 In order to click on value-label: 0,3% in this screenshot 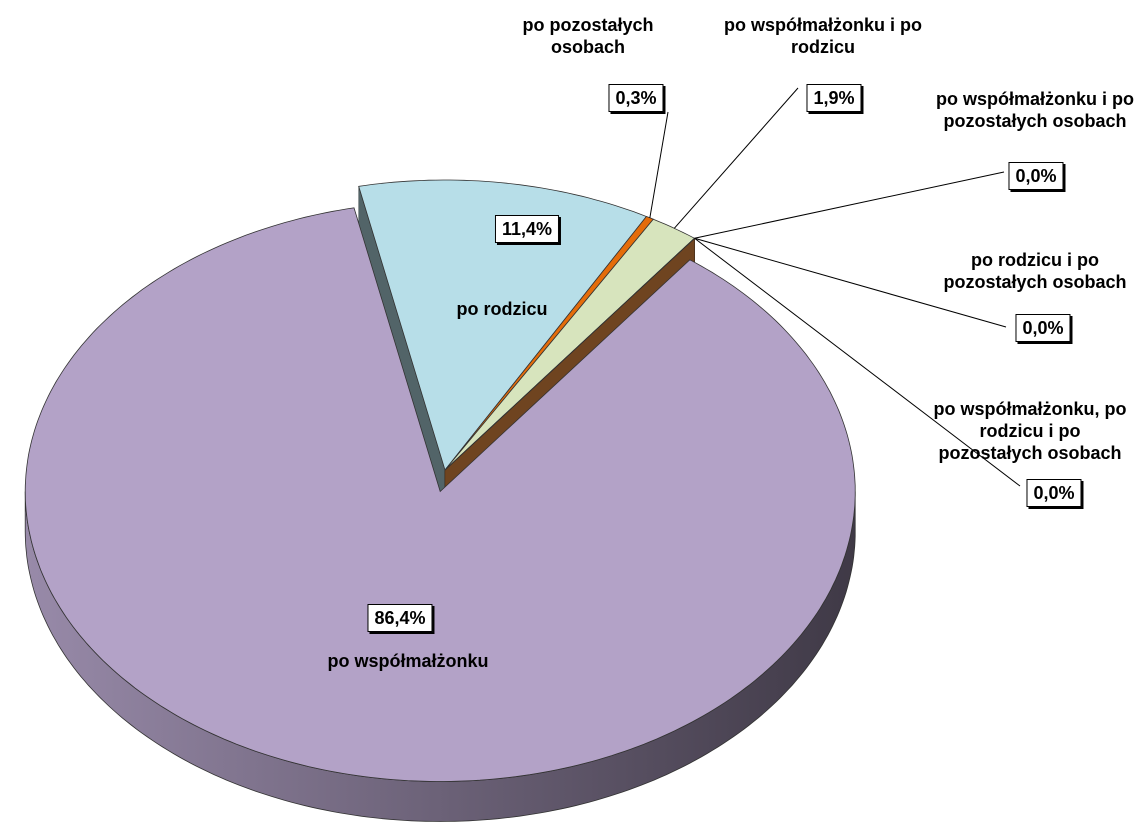, I will do `click(636, 98)`.